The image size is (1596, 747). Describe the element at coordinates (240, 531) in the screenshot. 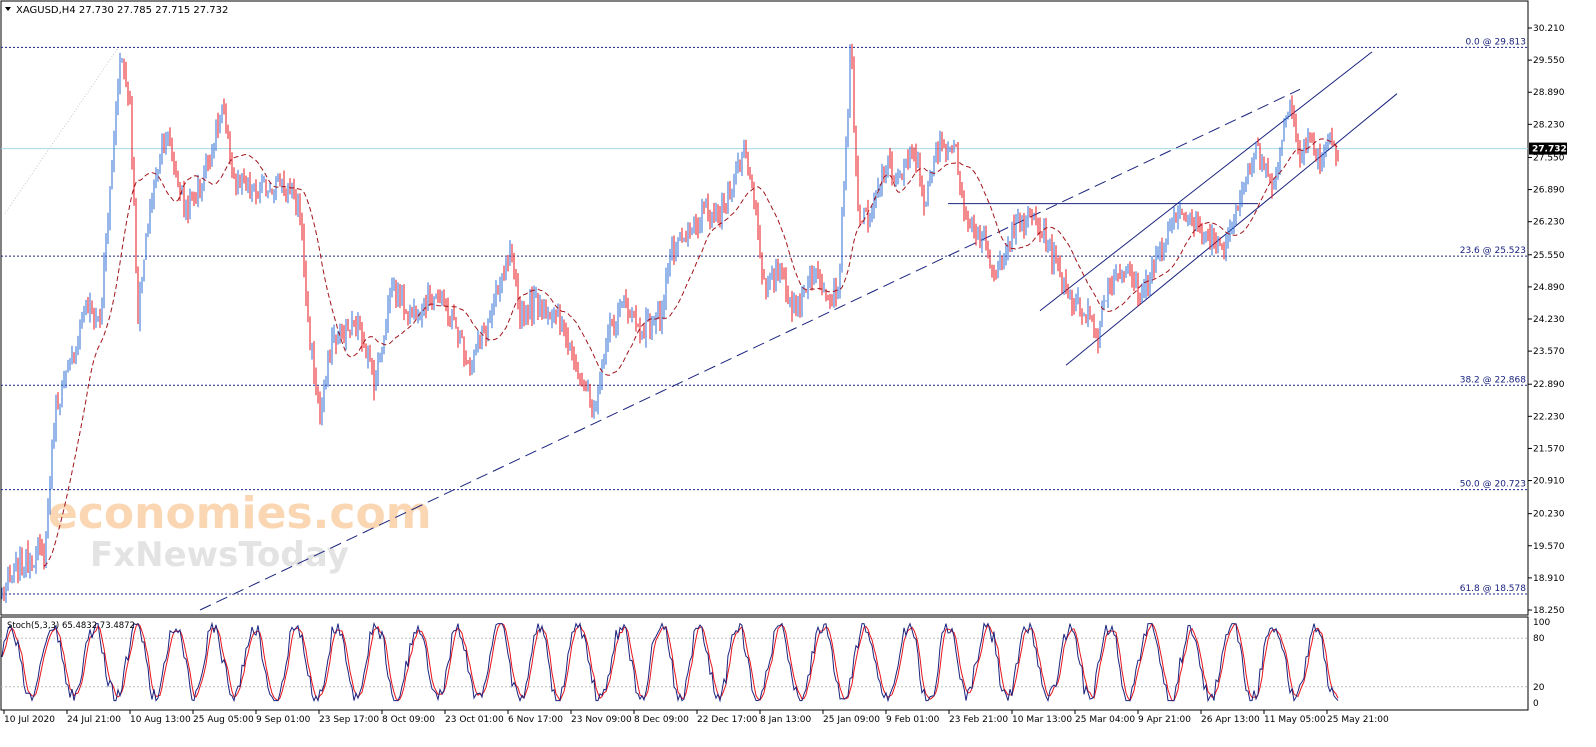

I see `watermark: economies.com FxNewsToday` at that location.